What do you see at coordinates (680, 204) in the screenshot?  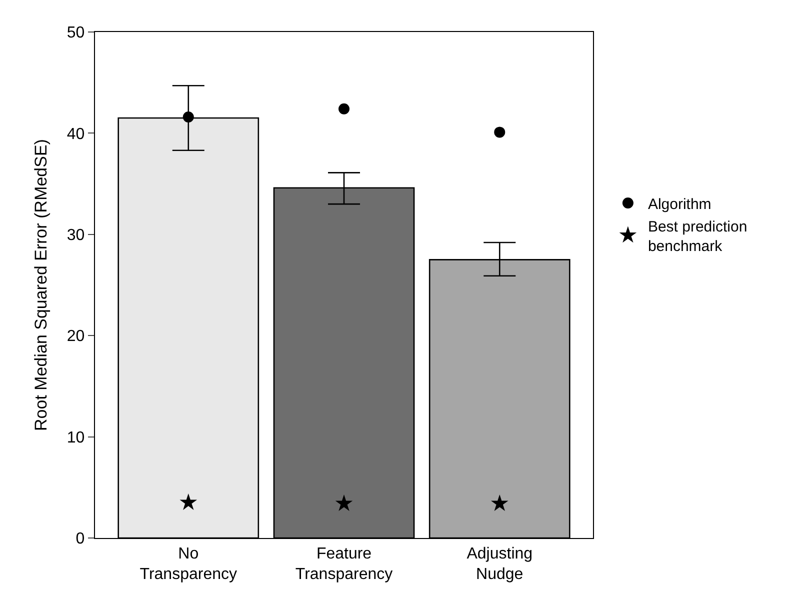 I see `legend-label: Algorithm` at bounding box center [680, 204].